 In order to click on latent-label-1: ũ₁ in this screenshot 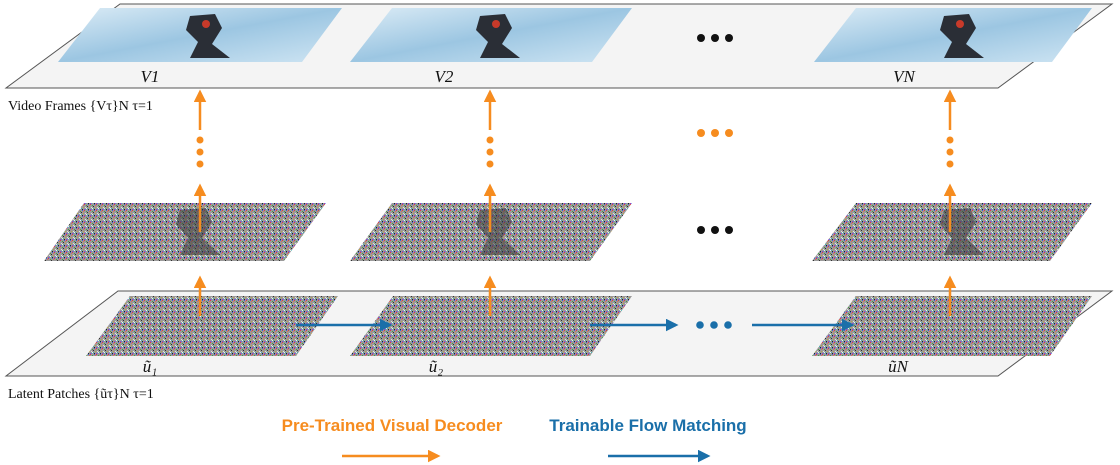, I will do `click(150, 366)`.